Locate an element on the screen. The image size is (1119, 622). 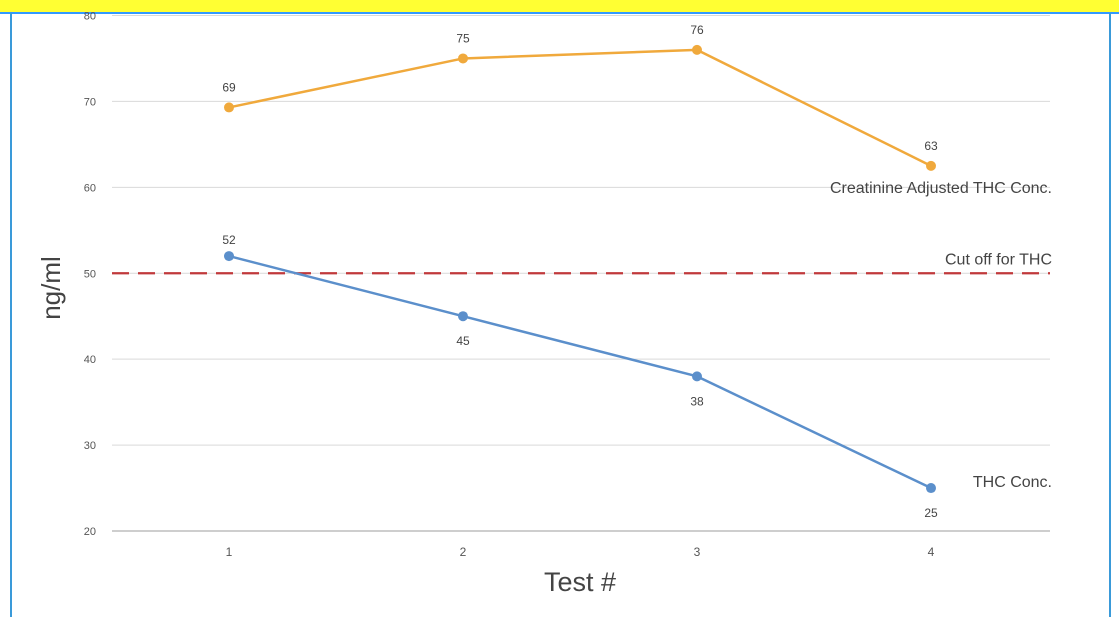
y-tick-label: 70 is located at coordinates (90, 102).